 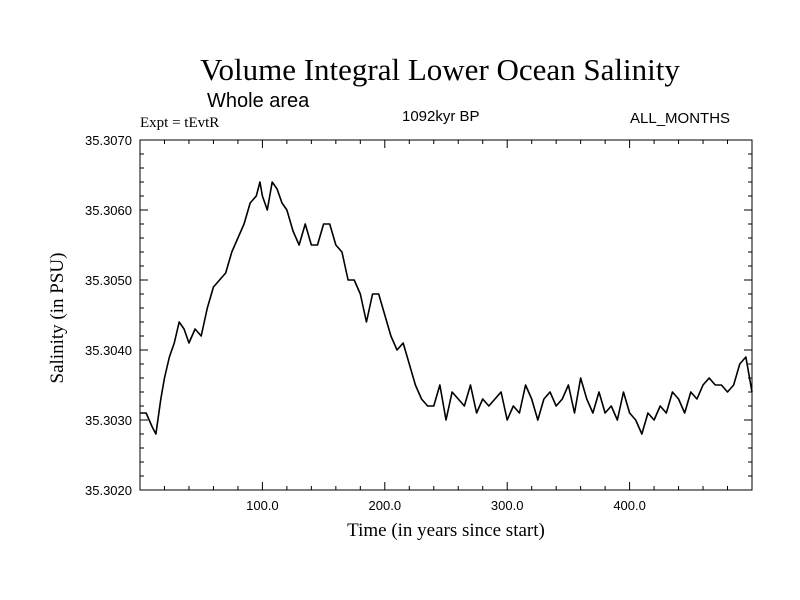 I want to click on months-label: ALL_MONTHS, so click(x=680, y=118).